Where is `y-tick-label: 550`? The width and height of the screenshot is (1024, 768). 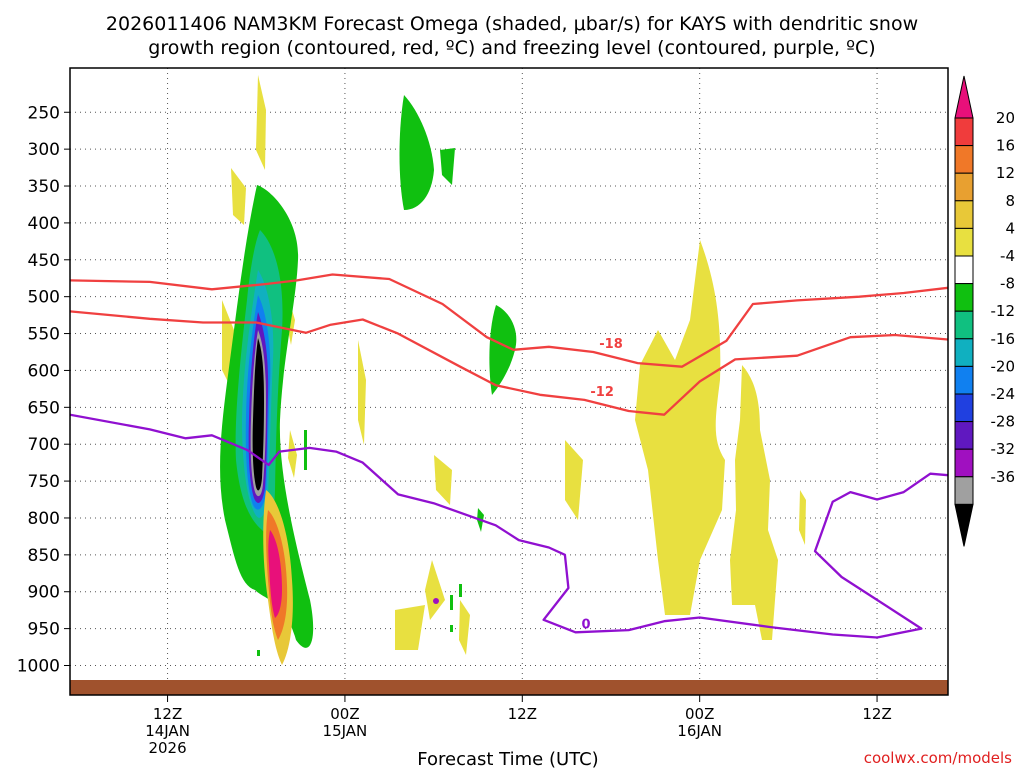 y-tick-label: 550 is located at coordinates (44, 335).